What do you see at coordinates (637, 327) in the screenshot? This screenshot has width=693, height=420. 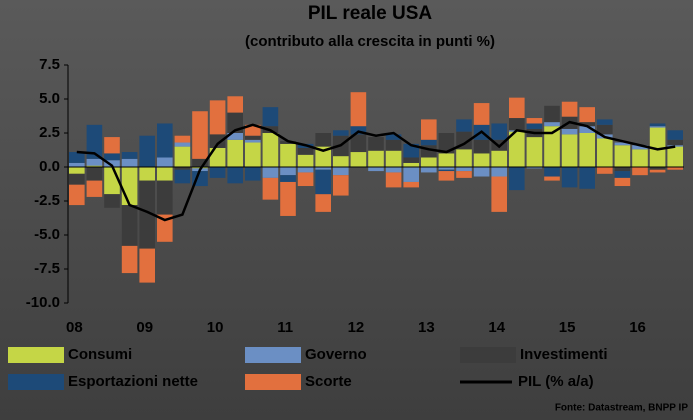 I see `x-tick-label: 16` at bounding box center [637, 327].